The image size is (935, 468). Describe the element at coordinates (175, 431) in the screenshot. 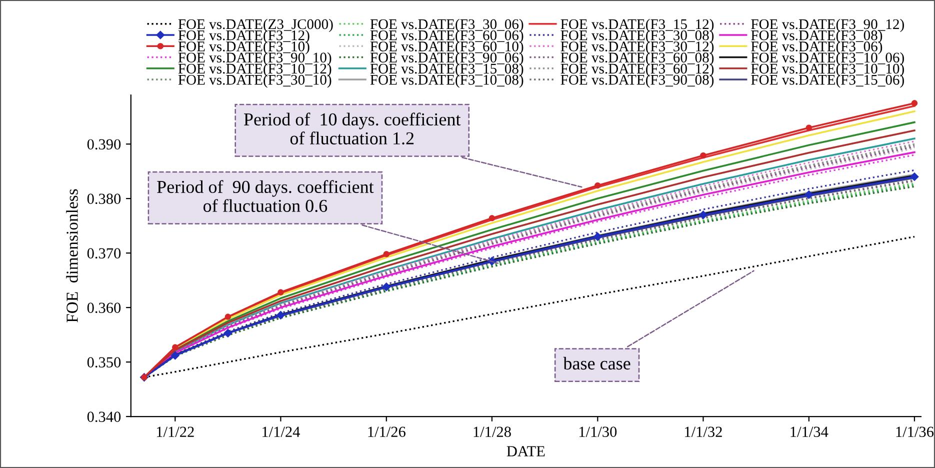

I see `x-tick-label: 1/1/22` at that location.